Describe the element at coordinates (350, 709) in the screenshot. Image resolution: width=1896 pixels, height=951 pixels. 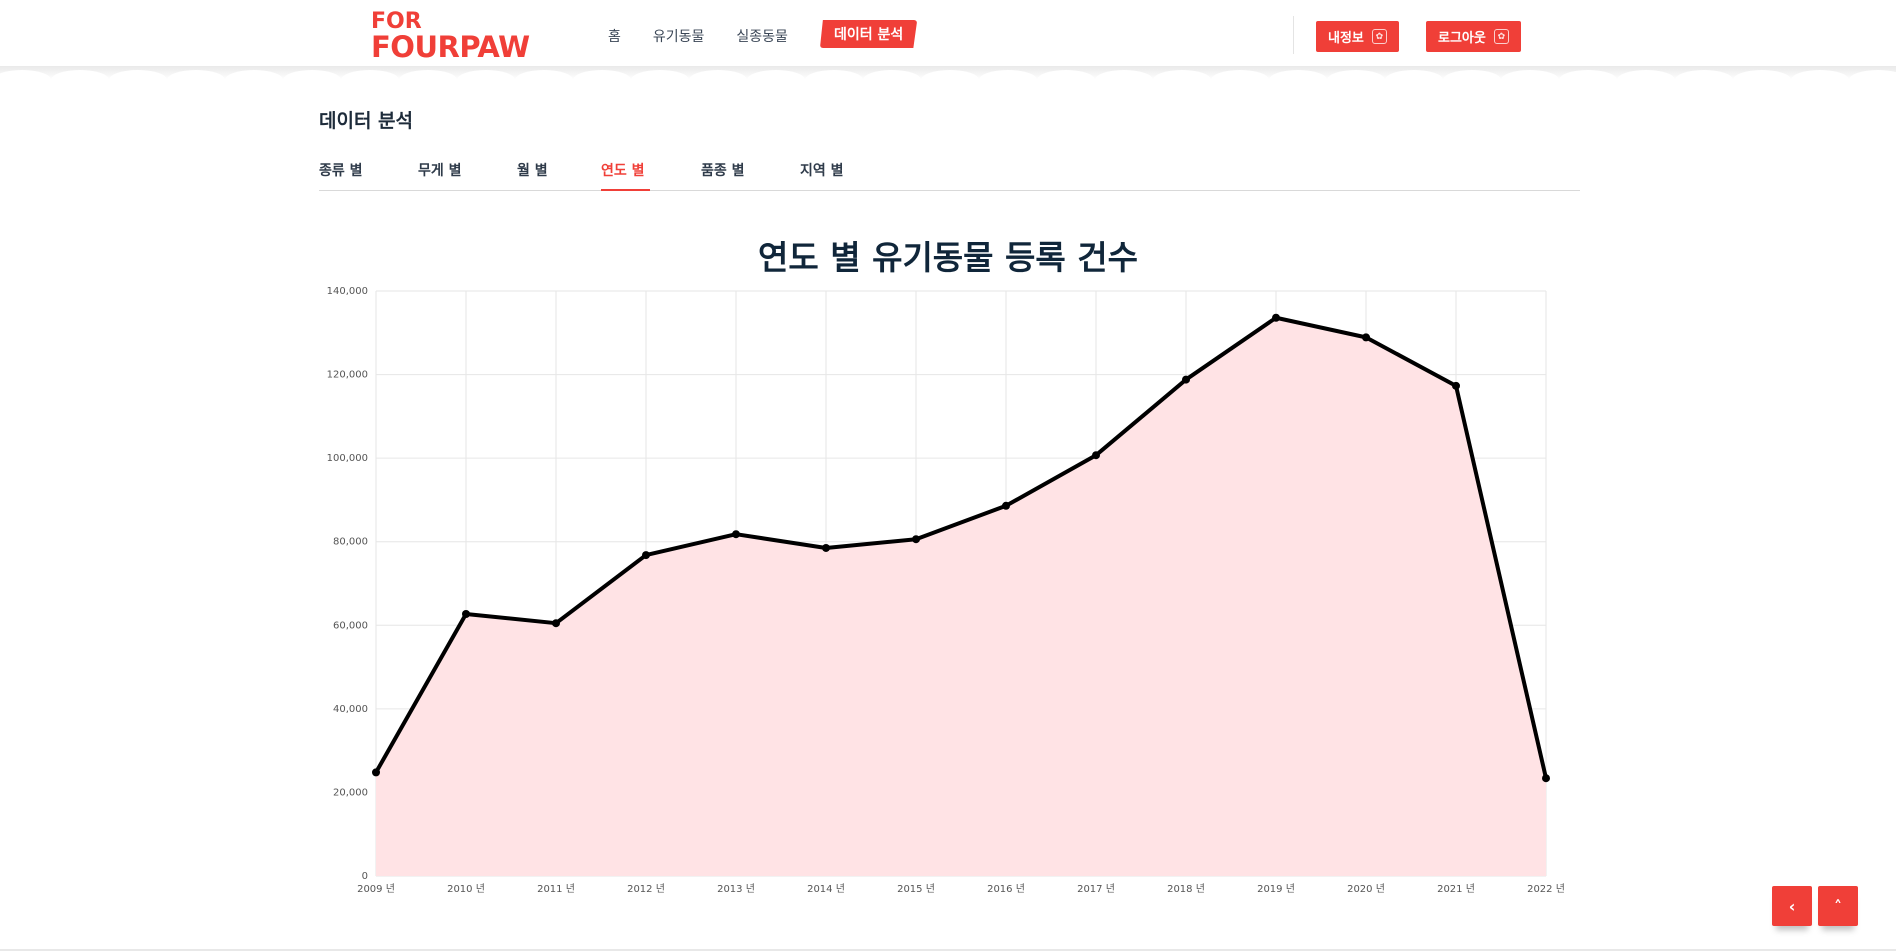
I see `y-tick-label: 40,000` at that location.